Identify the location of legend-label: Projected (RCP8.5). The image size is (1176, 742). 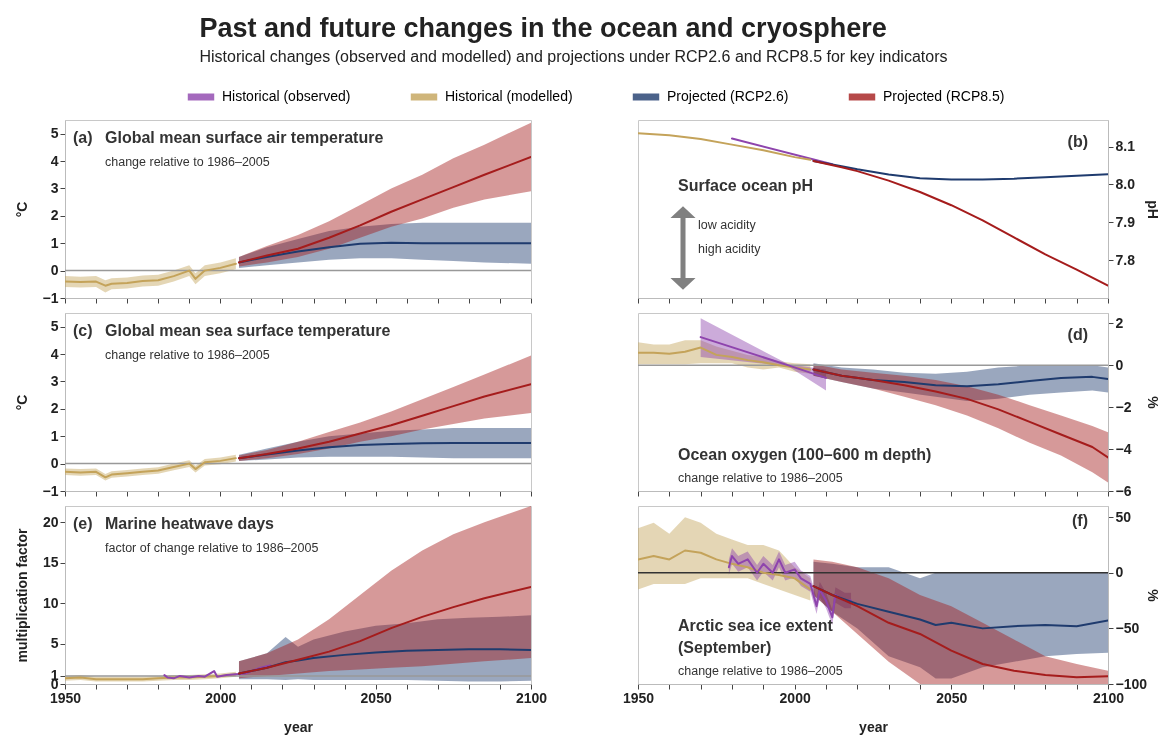
(944, 96).